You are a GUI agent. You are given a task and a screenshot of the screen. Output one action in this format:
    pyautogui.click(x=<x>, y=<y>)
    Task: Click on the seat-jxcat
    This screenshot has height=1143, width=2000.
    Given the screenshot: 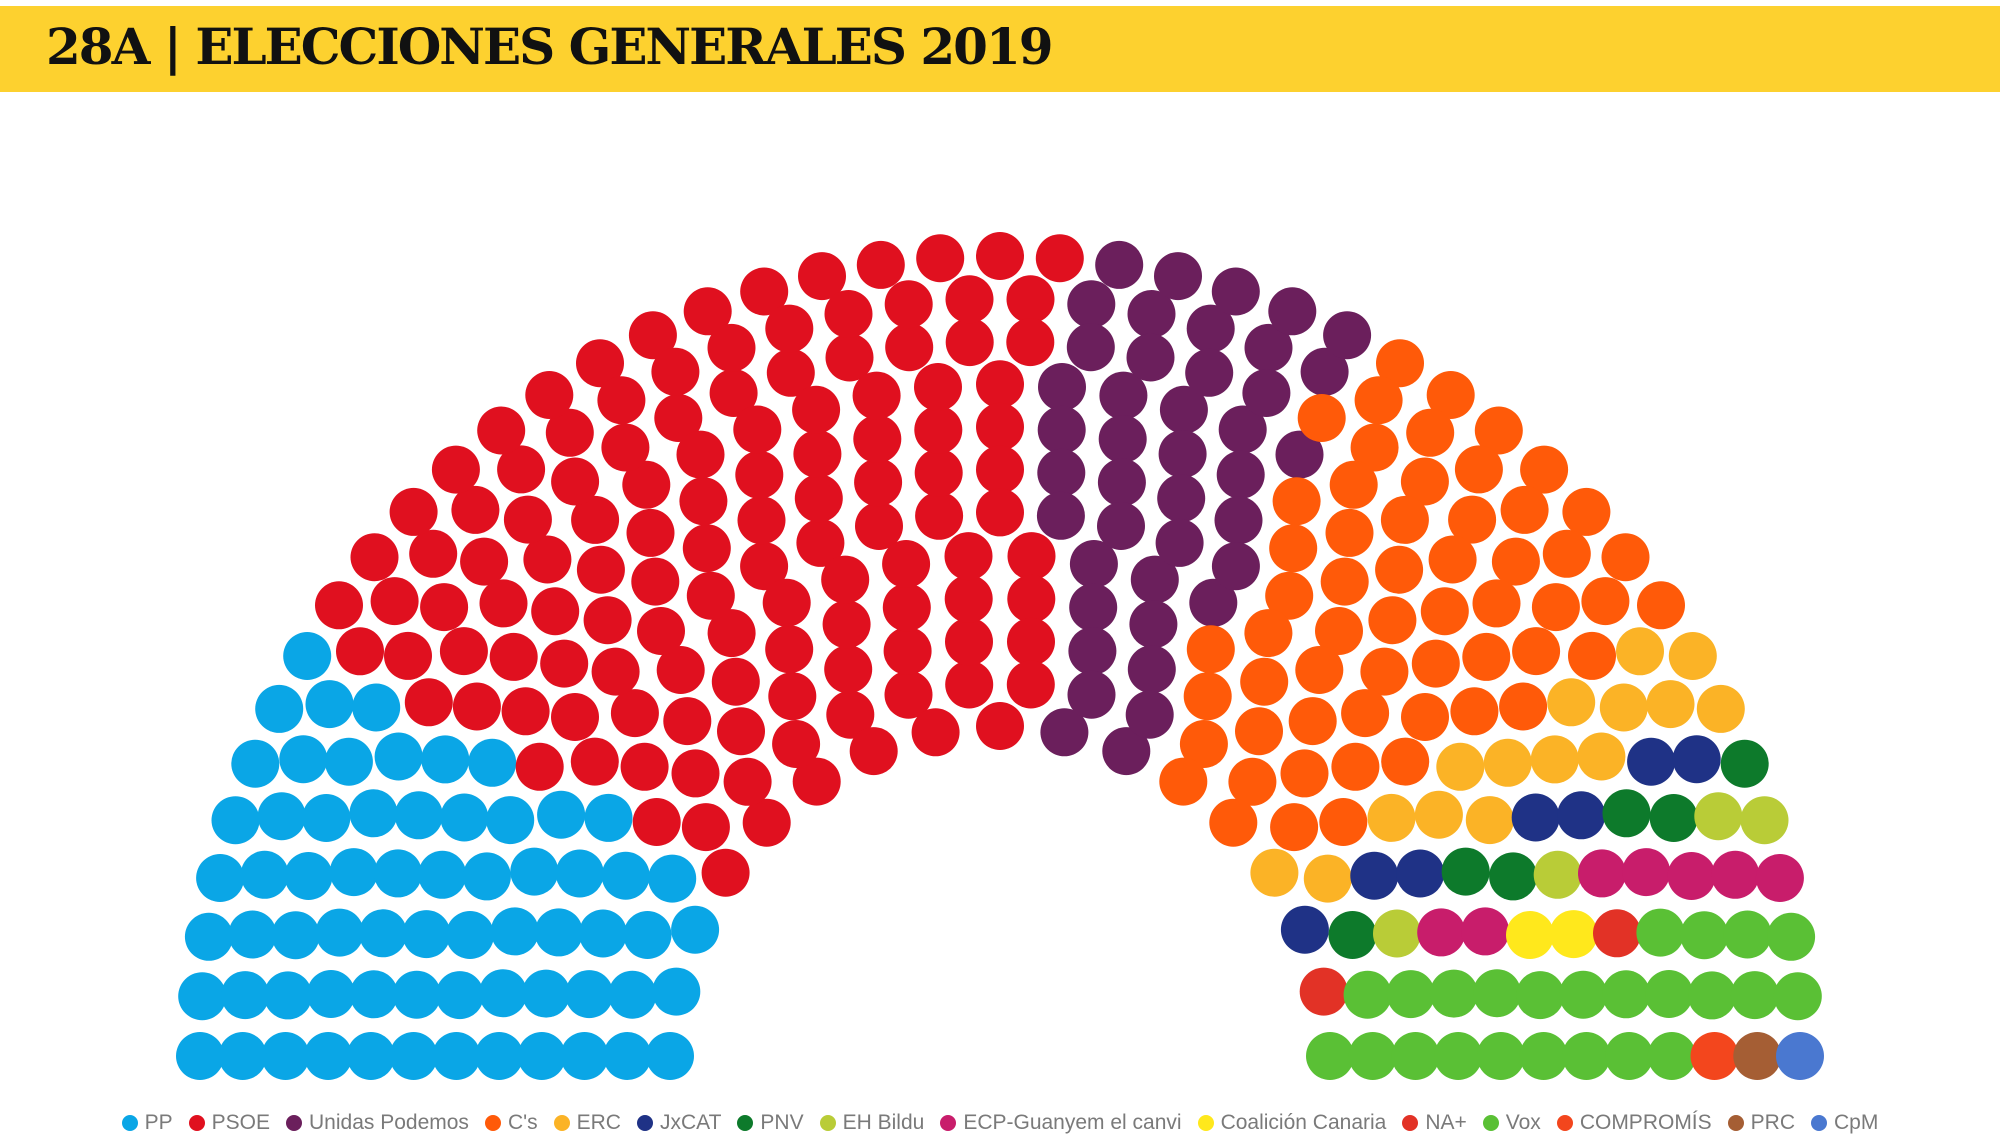 What is the action you would take?
    pyautogui.click(x=1420, y=873)
    